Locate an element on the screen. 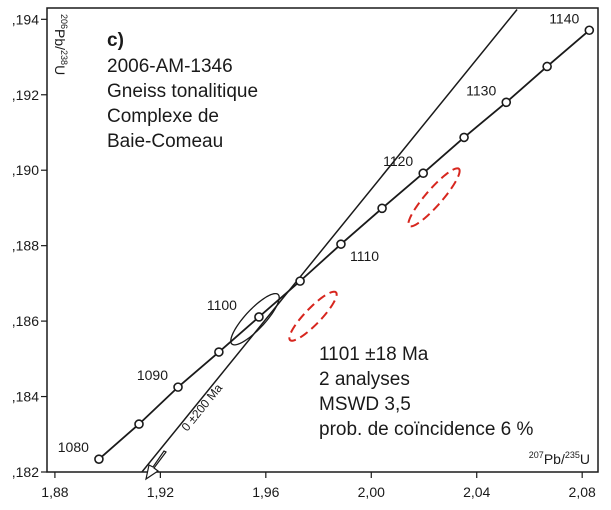 The image size is (611, 510). title-line: Baie-Comeau is located at coordinates (165, 141).